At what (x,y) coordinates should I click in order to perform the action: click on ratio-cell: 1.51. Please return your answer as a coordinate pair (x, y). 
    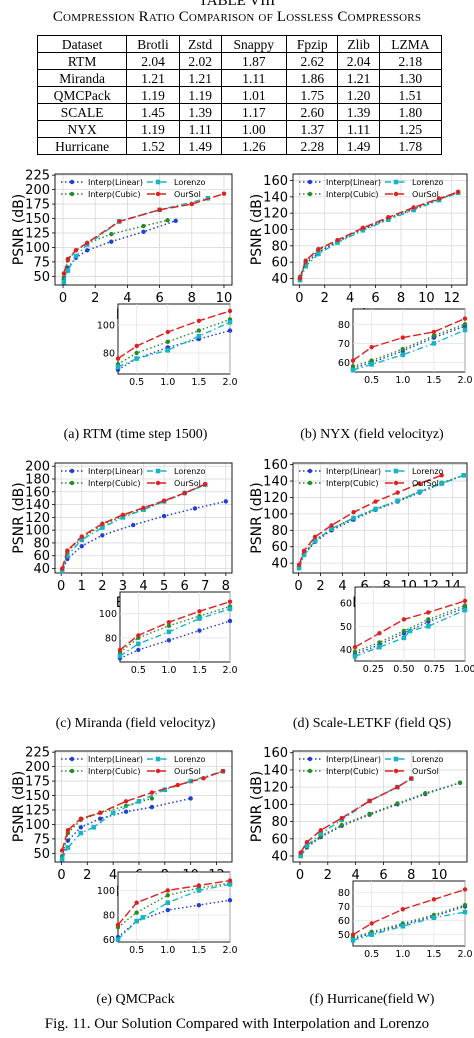
    Looking at the image, I should click on (410, 95).